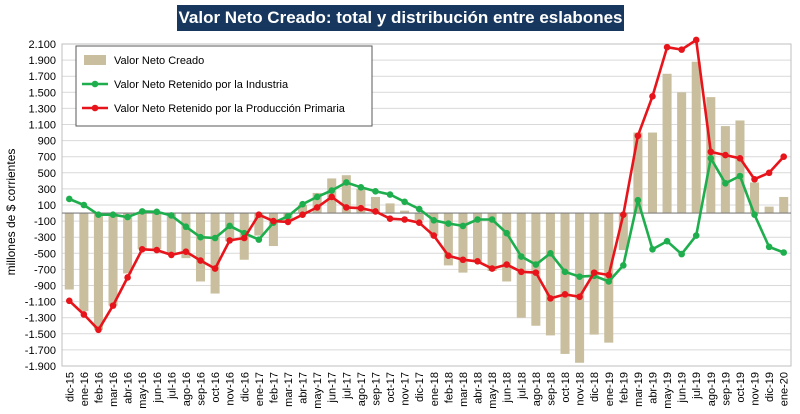 This screenshot has height=414, width=800. I want to click on x-tick-label: sep-19, so click(726, 389).